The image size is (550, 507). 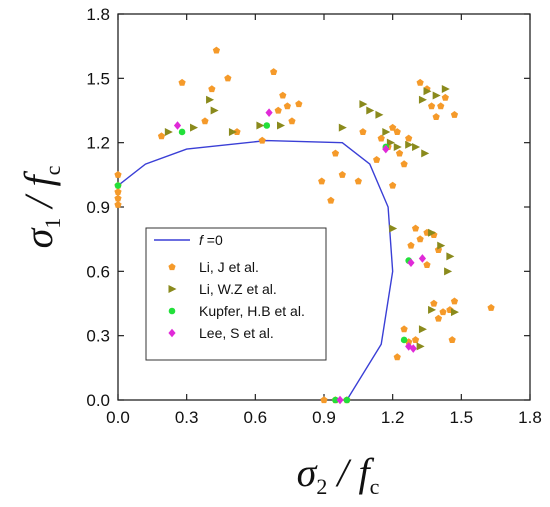 I want to click on y-axis-rest-sub: c, so click(x=52, y=170).